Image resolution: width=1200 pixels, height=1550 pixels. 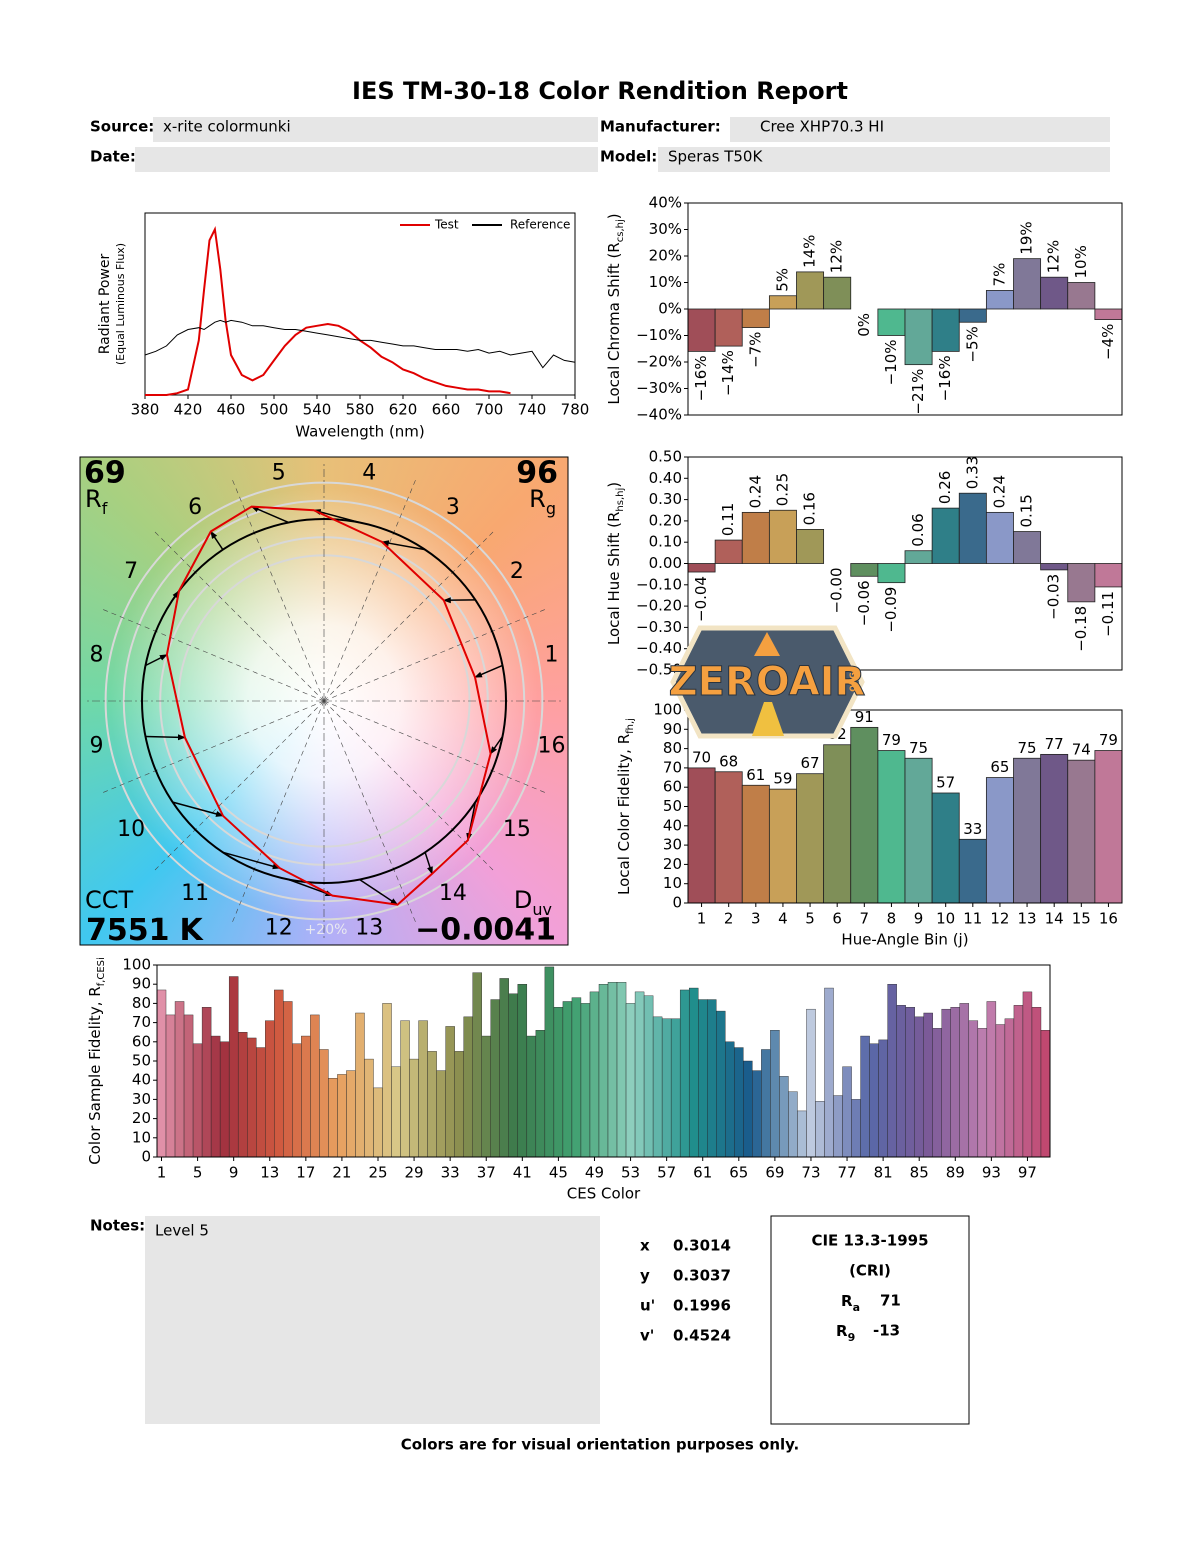 What do you see at coordinates (1108, 740) in the screenshot?
I see `value-label: 79` at bounding box center [1108, 740].